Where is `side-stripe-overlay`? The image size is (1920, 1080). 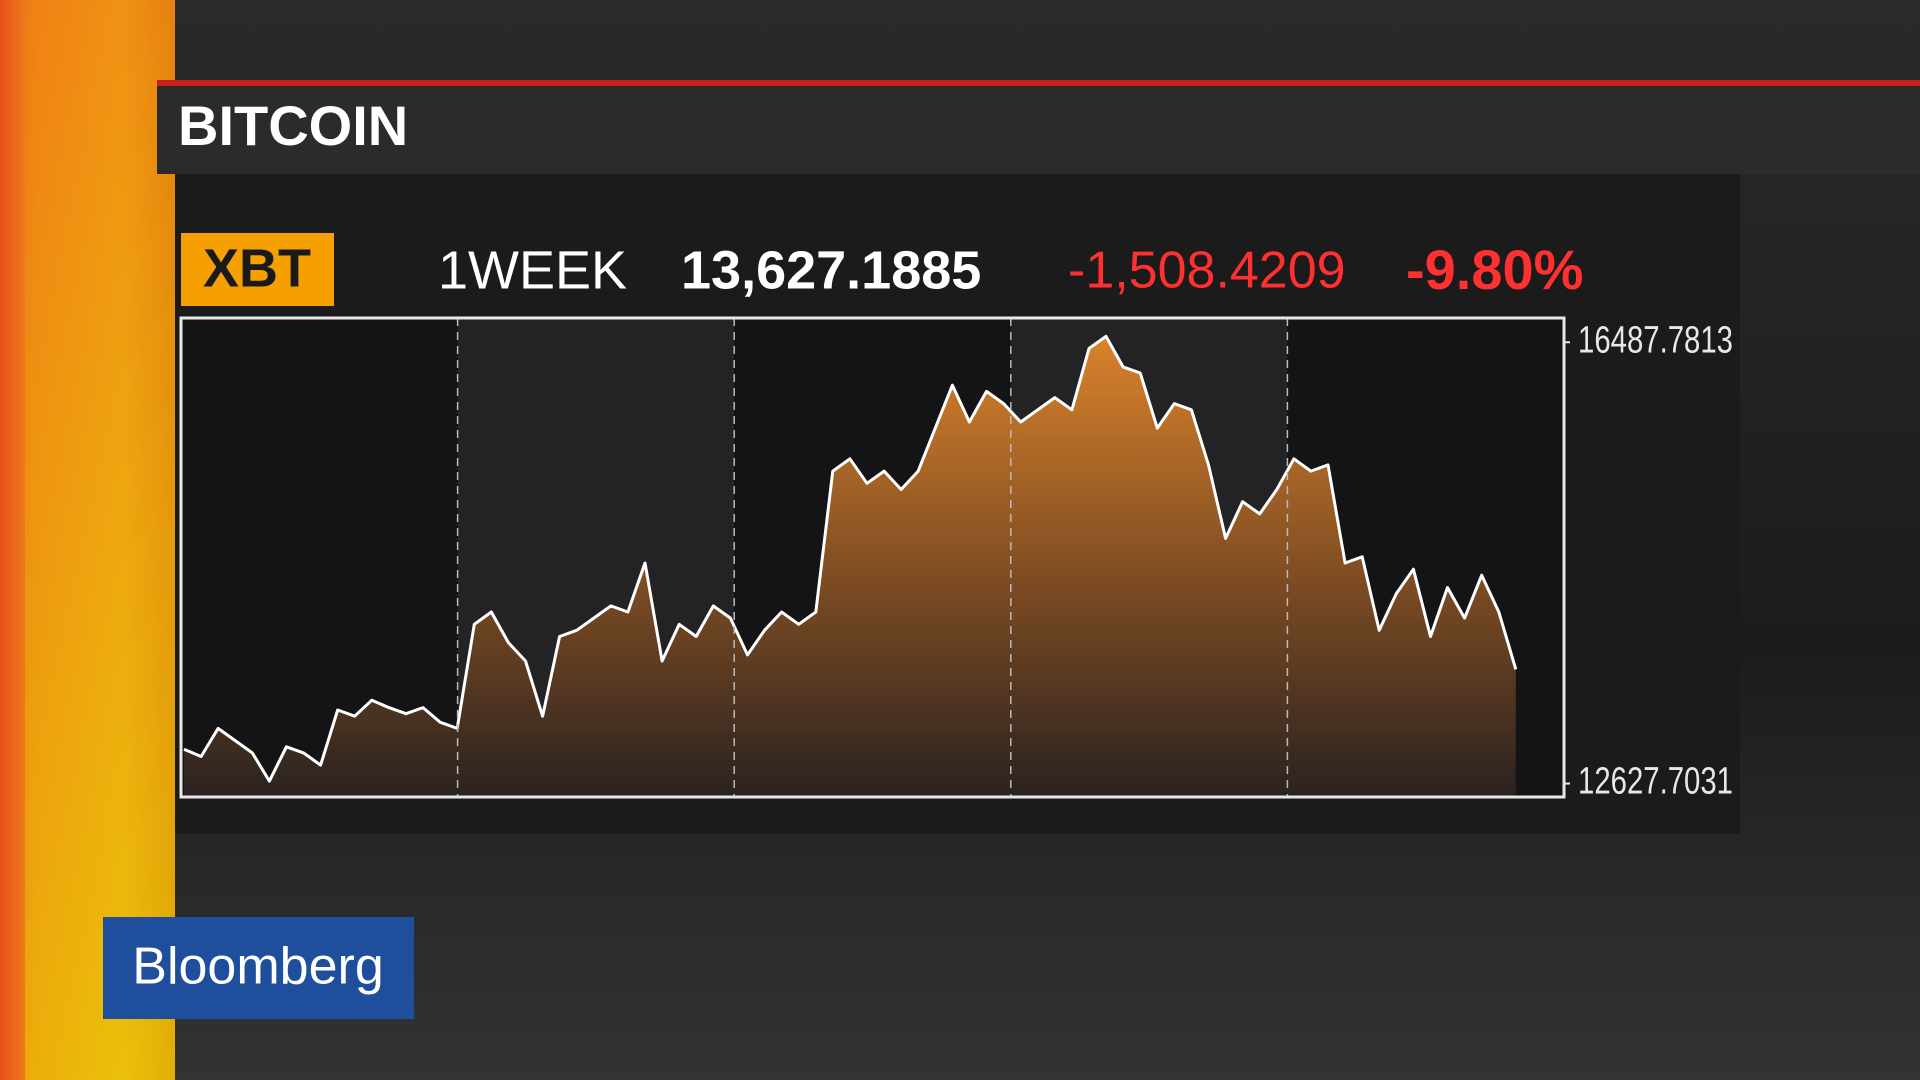
side-stripe-overlay is located at coordinates (100, 540).